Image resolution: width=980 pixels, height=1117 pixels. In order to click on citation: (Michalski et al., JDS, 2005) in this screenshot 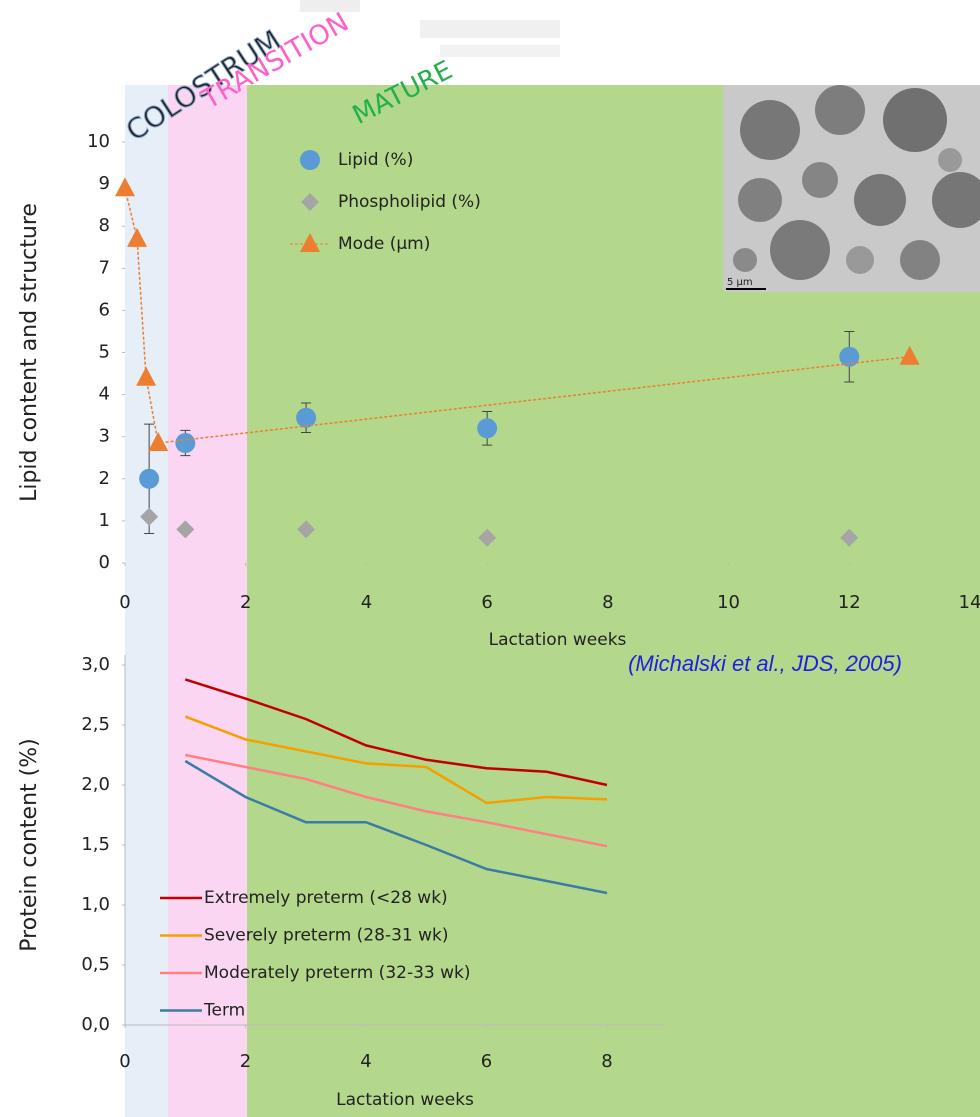, I will do `click(765, 663)`.